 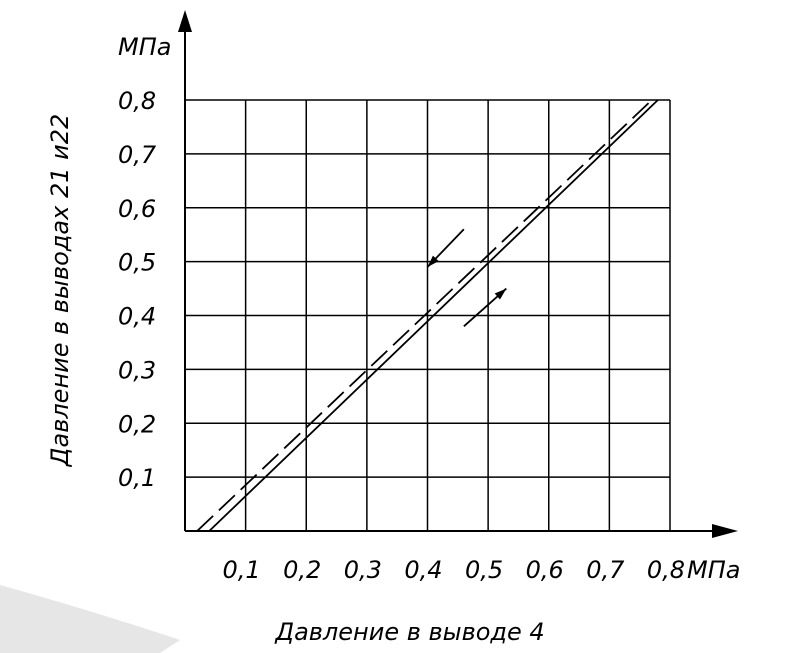 What do you see at coordinates (137, 424) in the screenshot?
I see `y-tick-label: 0,2` at bounding box center [137, 424].